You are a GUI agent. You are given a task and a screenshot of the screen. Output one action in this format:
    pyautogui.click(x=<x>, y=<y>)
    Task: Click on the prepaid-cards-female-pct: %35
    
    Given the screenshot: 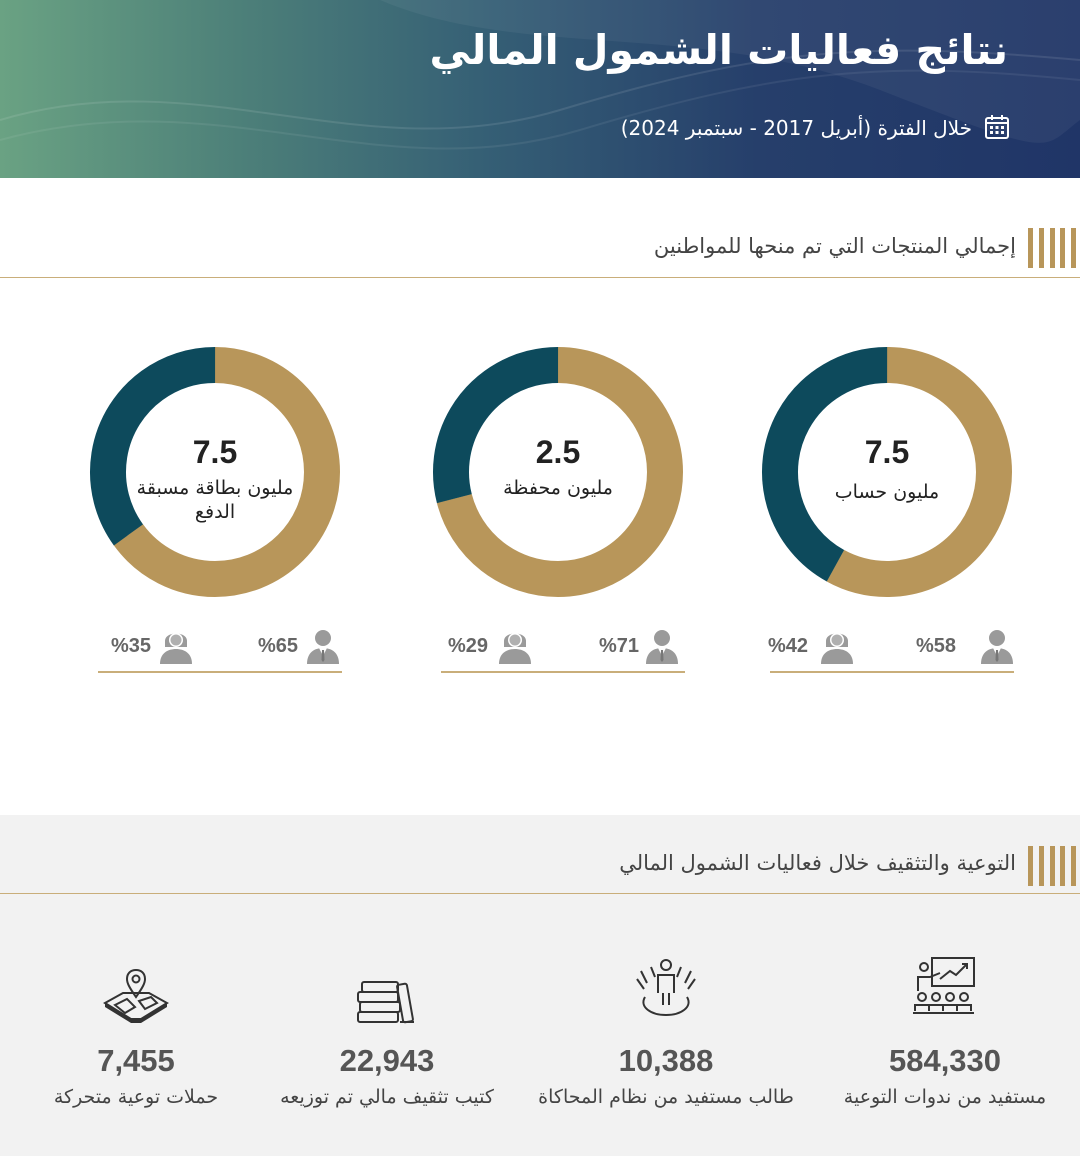 What is the action you would take?
    pyautogui.click(x=131, y=646)
    